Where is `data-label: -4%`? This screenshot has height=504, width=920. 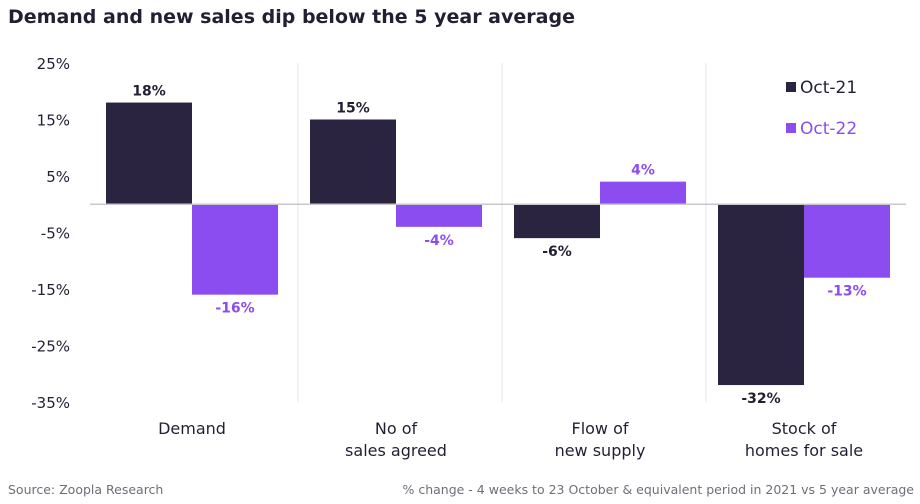
data-label: -4% is located at coordinates (439, 241).